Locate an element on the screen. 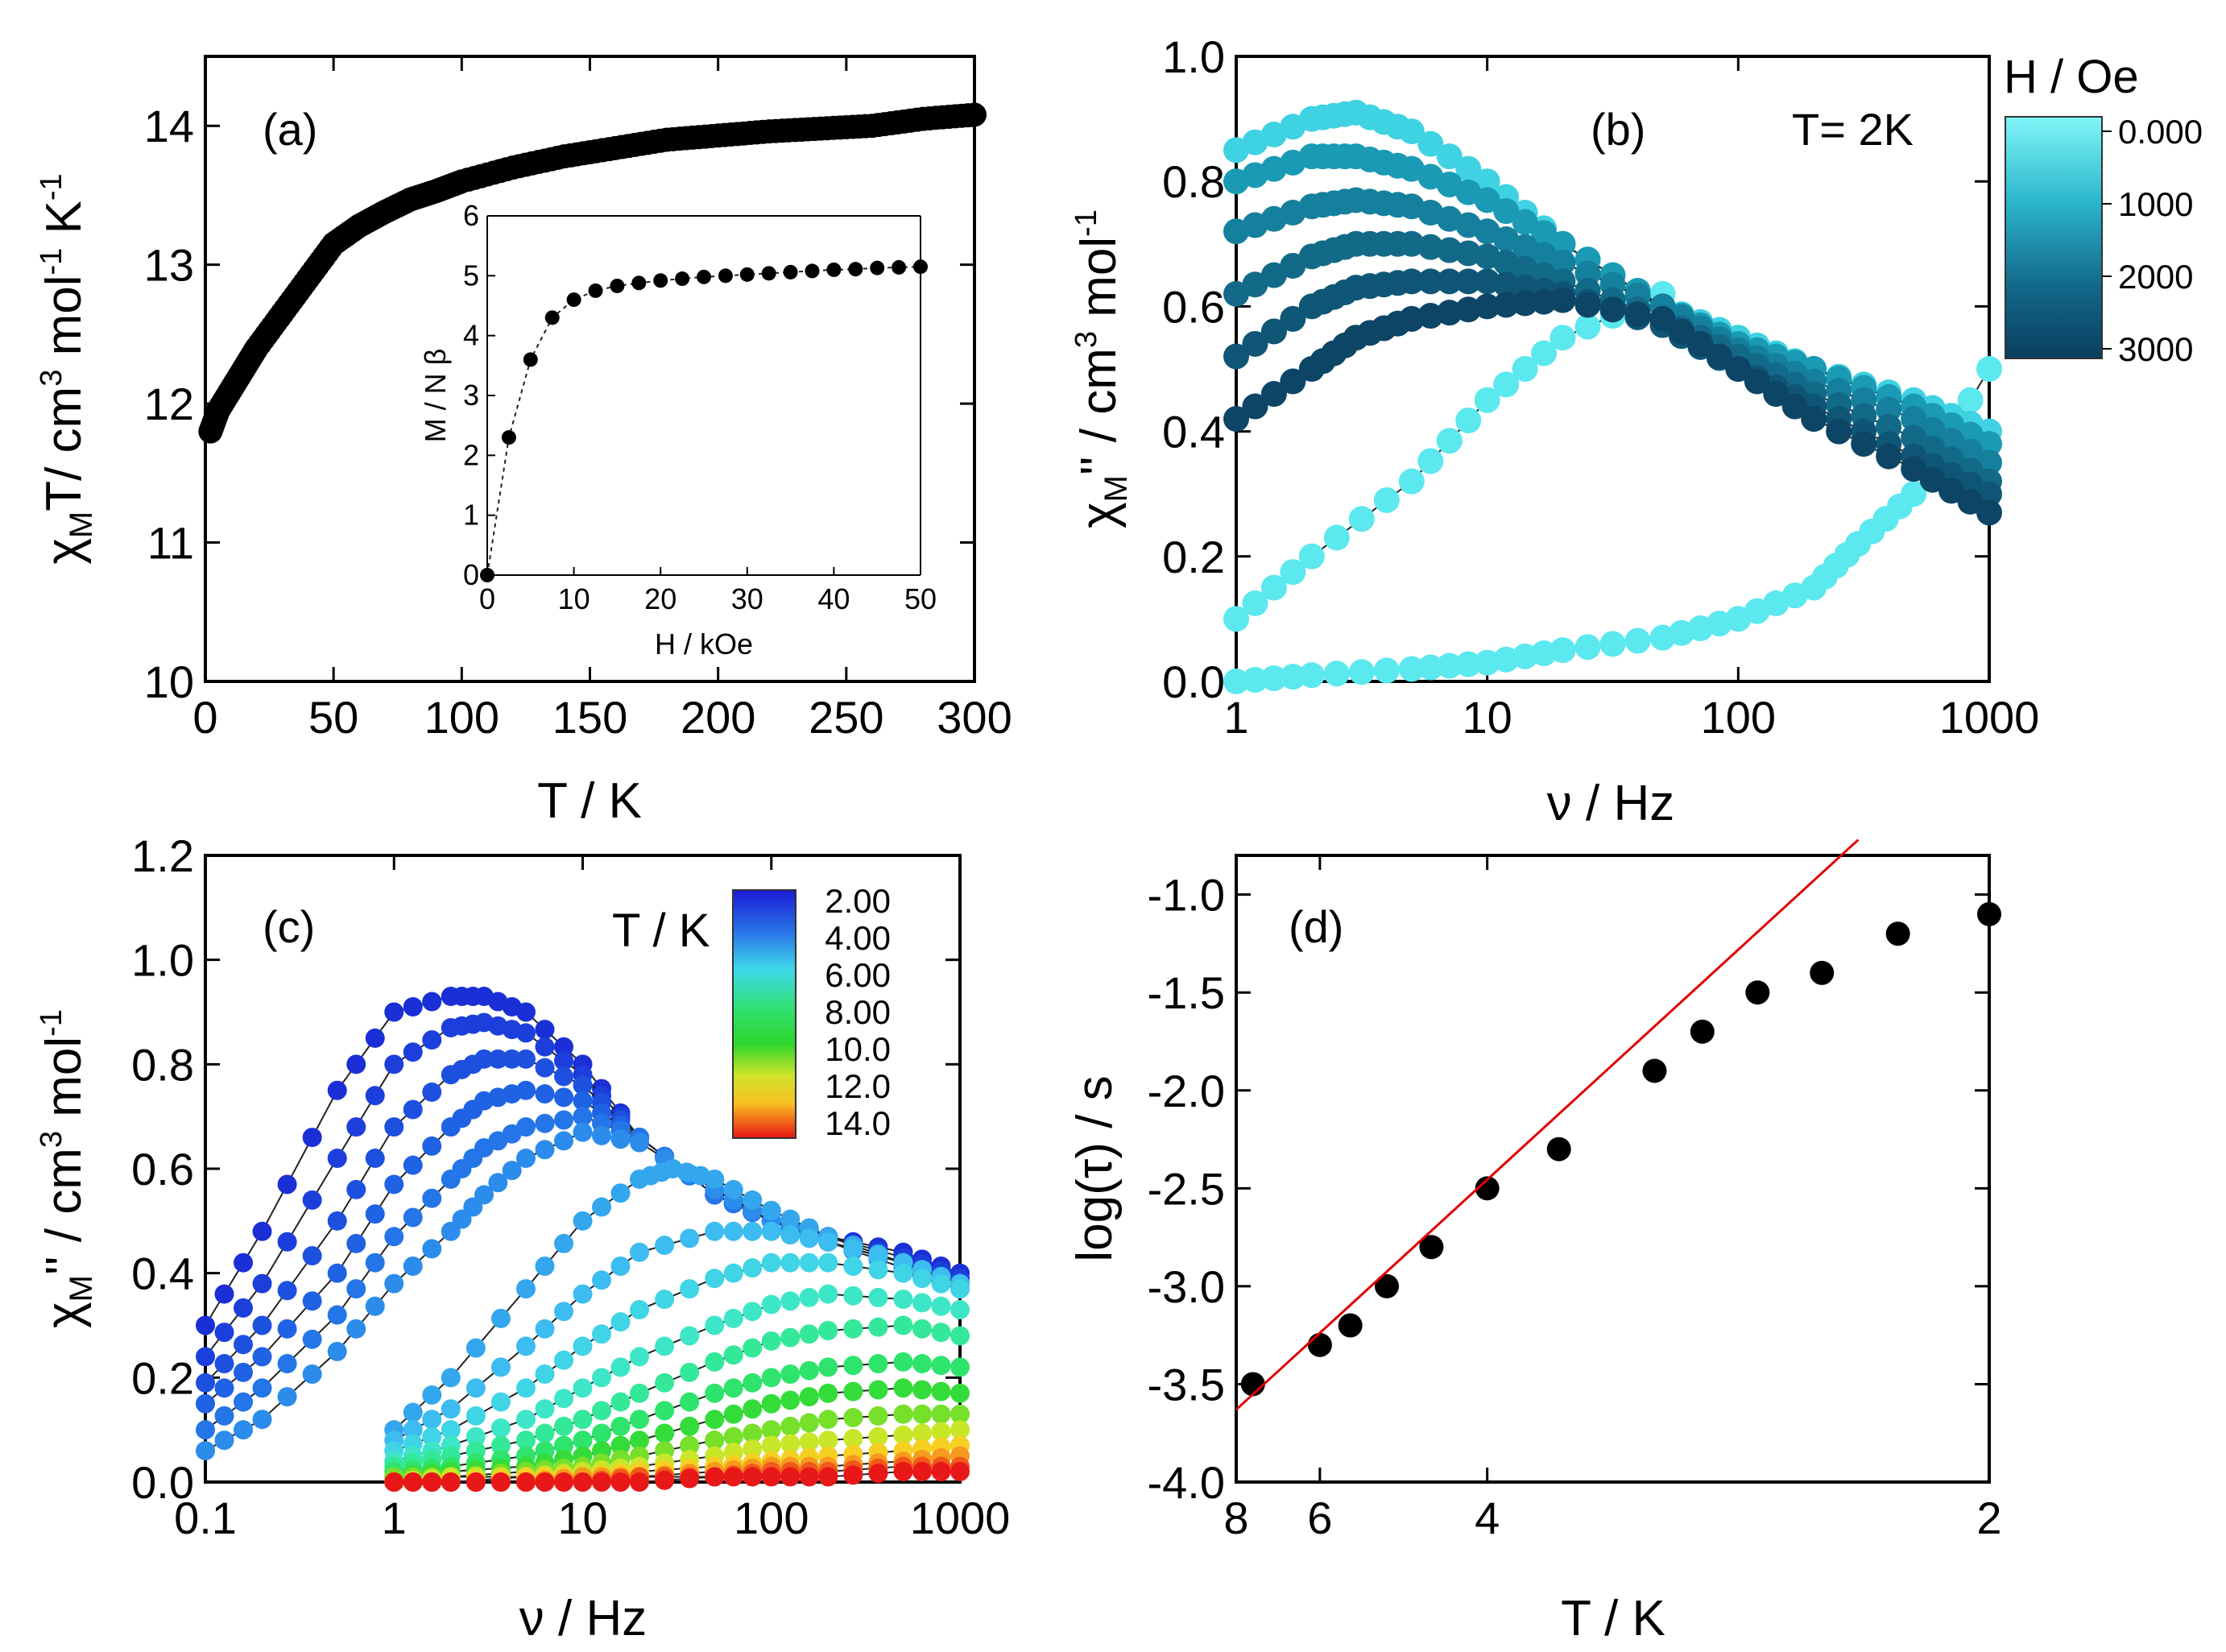 The width and height of the screenshot is (2226, 1652). x-tick-label: 300 is located at coordinates (975, 717).